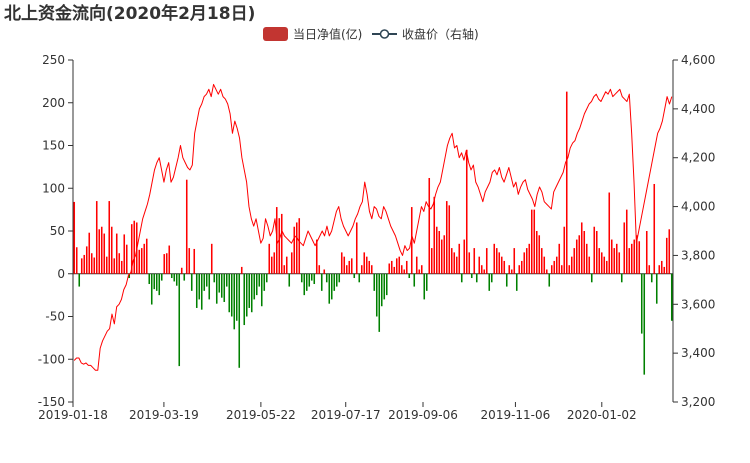 The image size is (750, 463). Describe the element at coordinates (698, 304) in the screenshot. I see `y-right-tick-label: 3,600` at that location.